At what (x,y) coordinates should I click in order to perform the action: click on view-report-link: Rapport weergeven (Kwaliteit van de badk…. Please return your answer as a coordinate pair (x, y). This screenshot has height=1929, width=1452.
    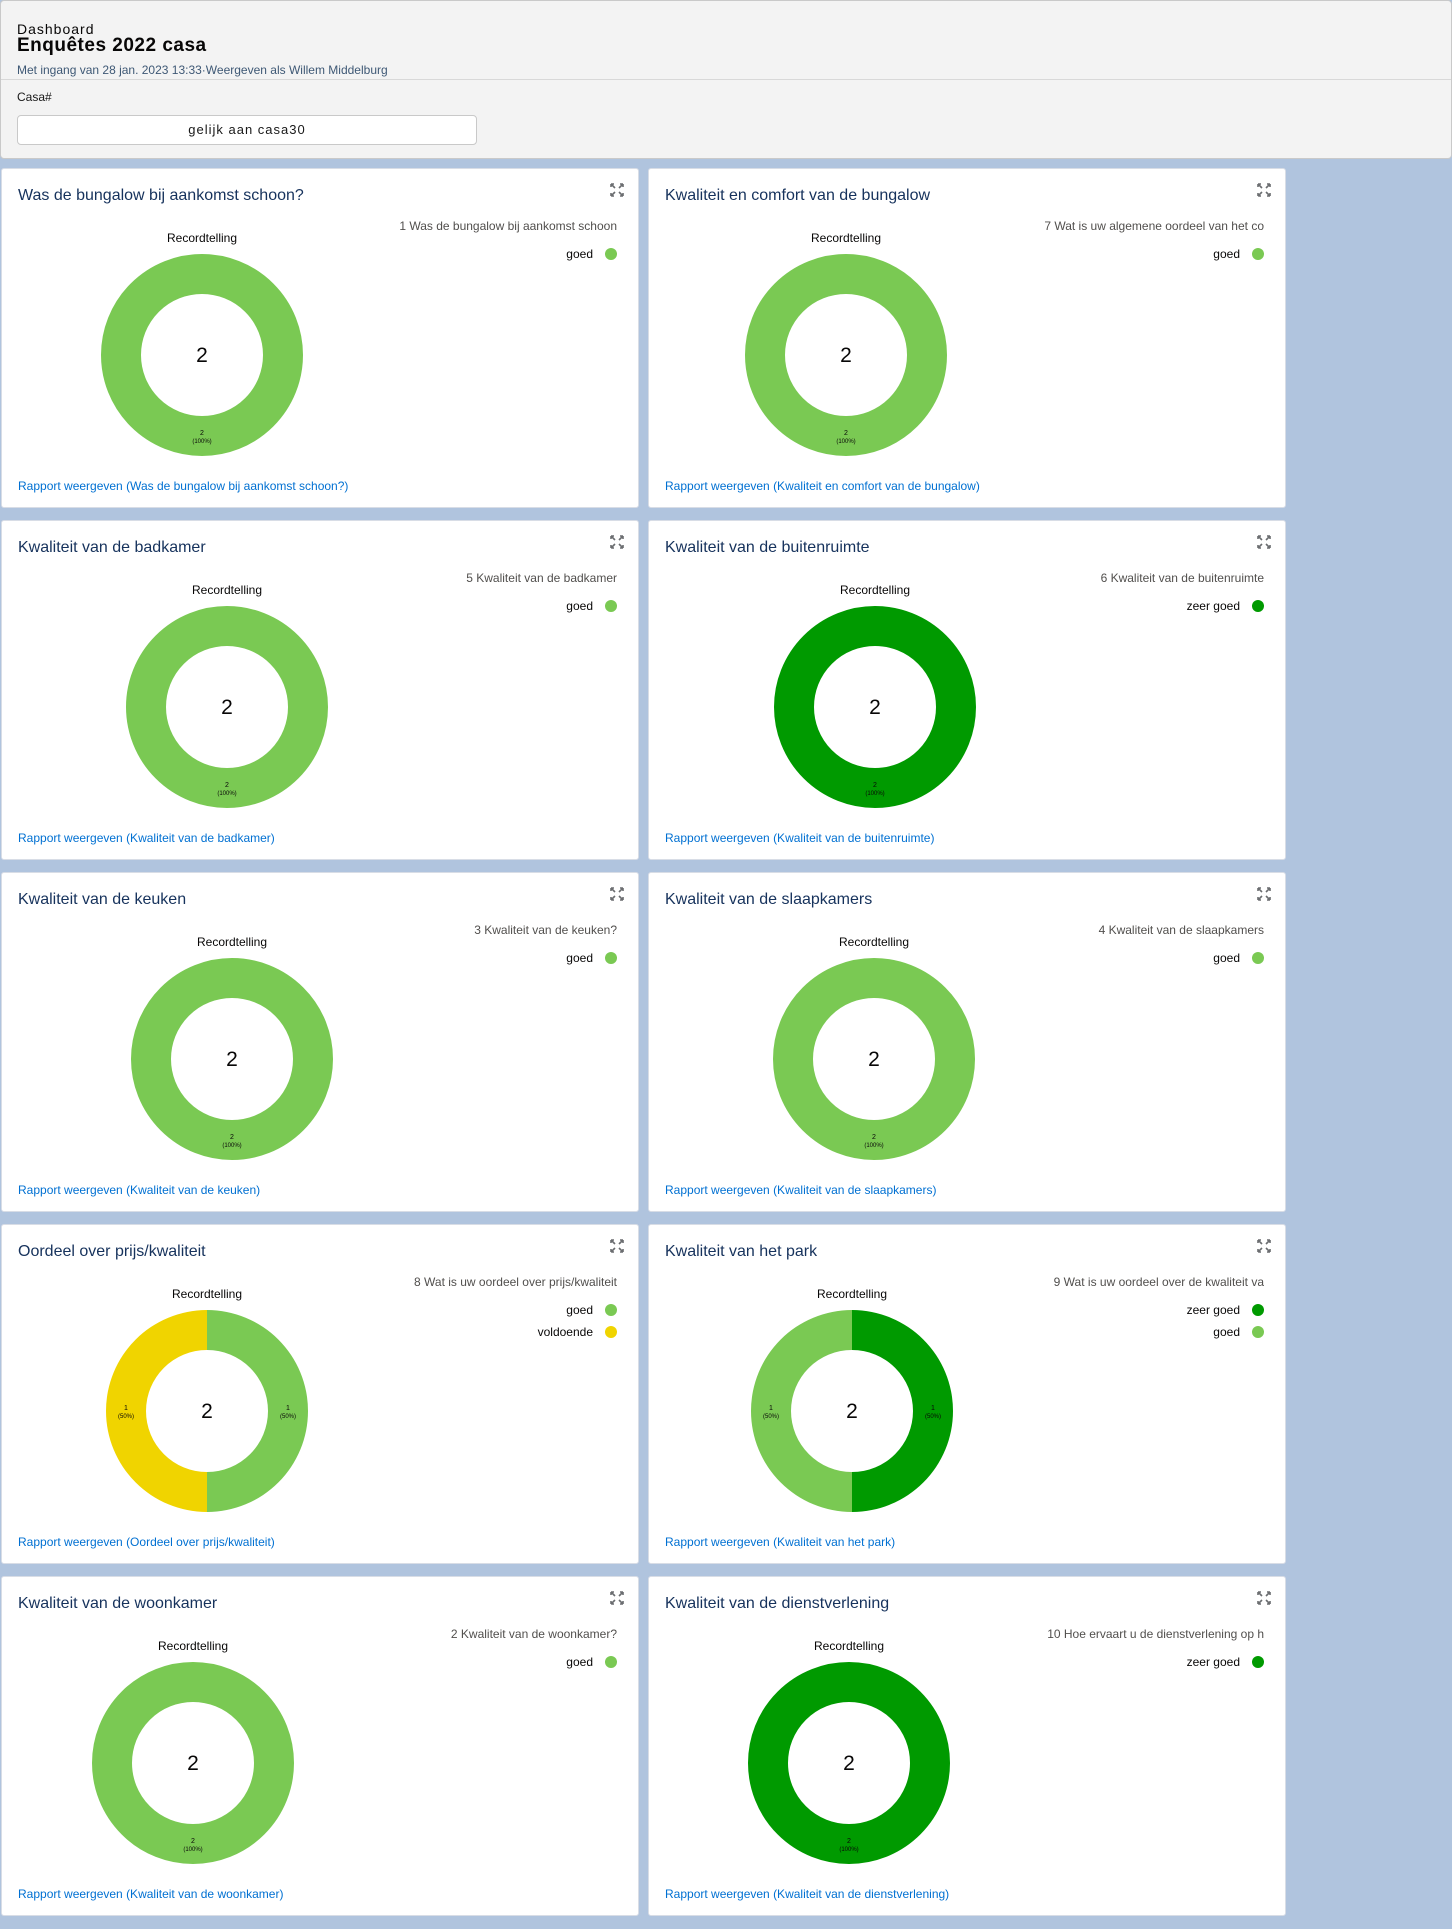
    Looking at the image, I should click on (146, 838).